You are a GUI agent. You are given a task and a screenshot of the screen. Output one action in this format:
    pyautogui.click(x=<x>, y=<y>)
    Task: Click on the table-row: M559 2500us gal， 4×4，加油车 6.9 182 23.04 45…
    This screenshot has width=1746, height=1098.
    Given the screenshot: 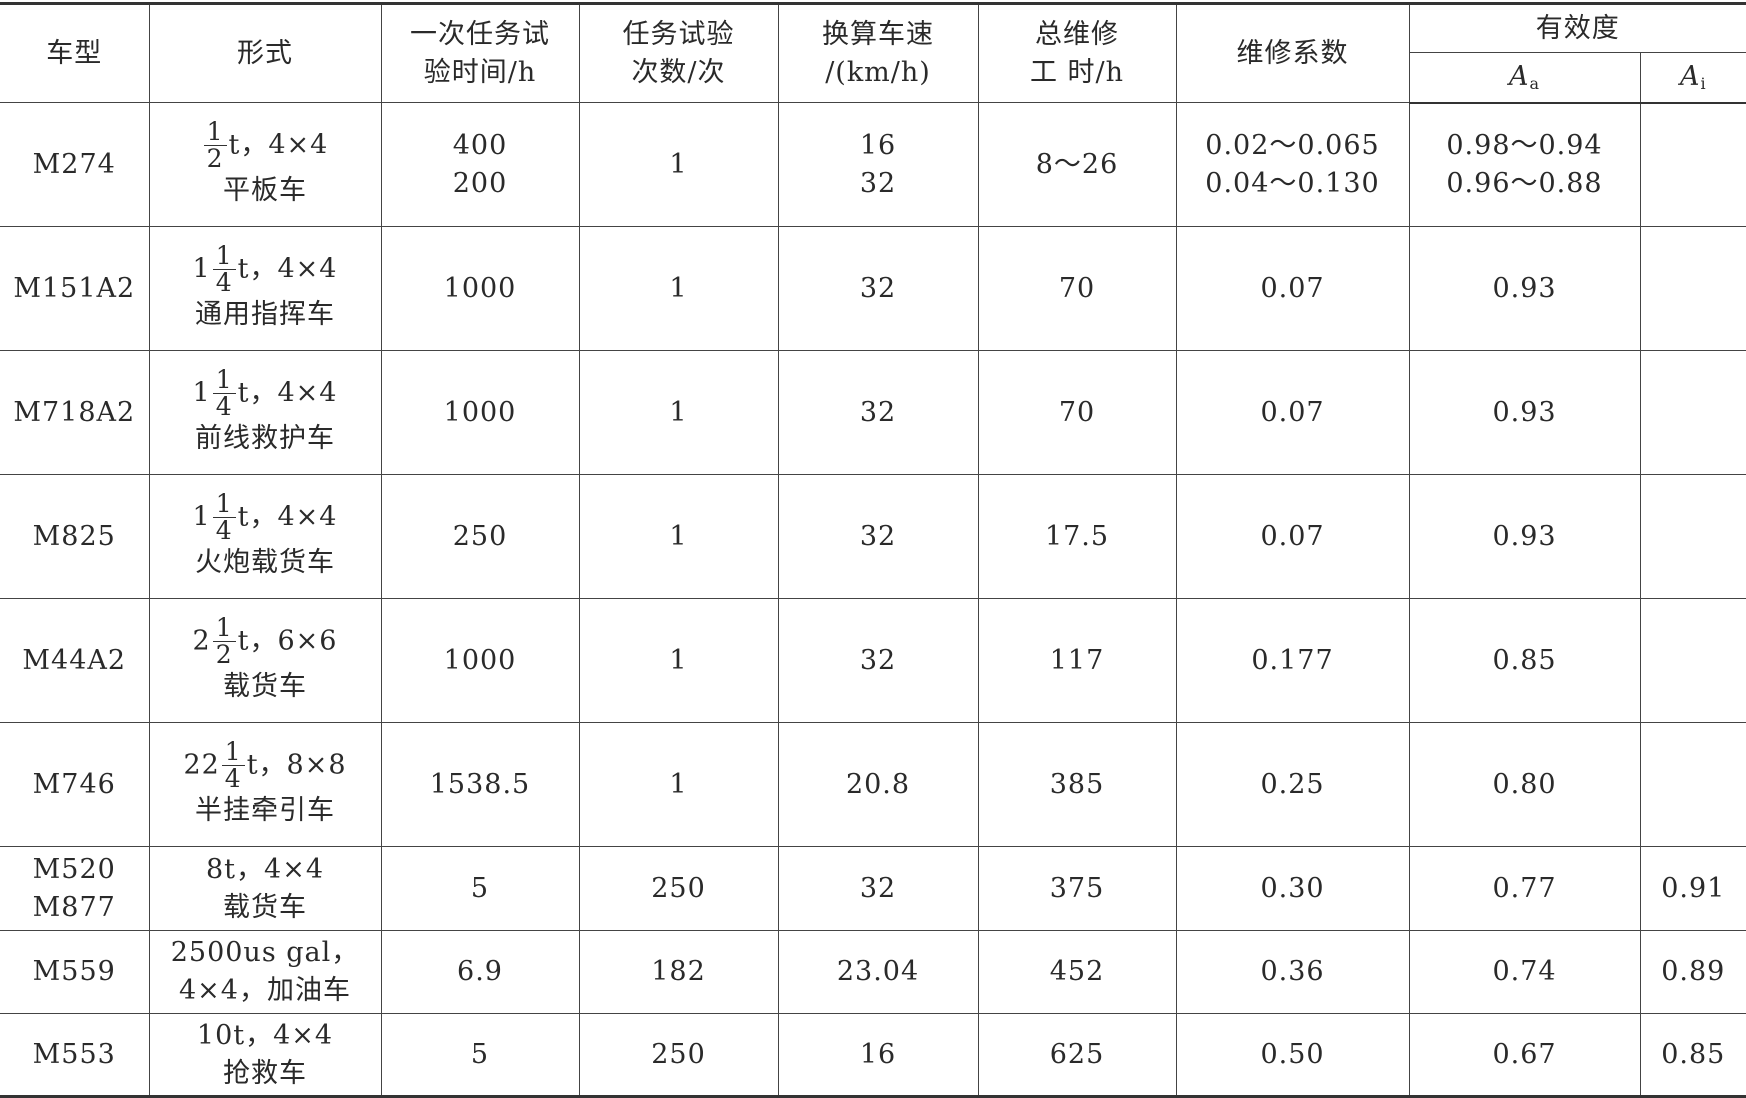 What is the action you would take?
    pyautogui.click(x=873, y=972)
    